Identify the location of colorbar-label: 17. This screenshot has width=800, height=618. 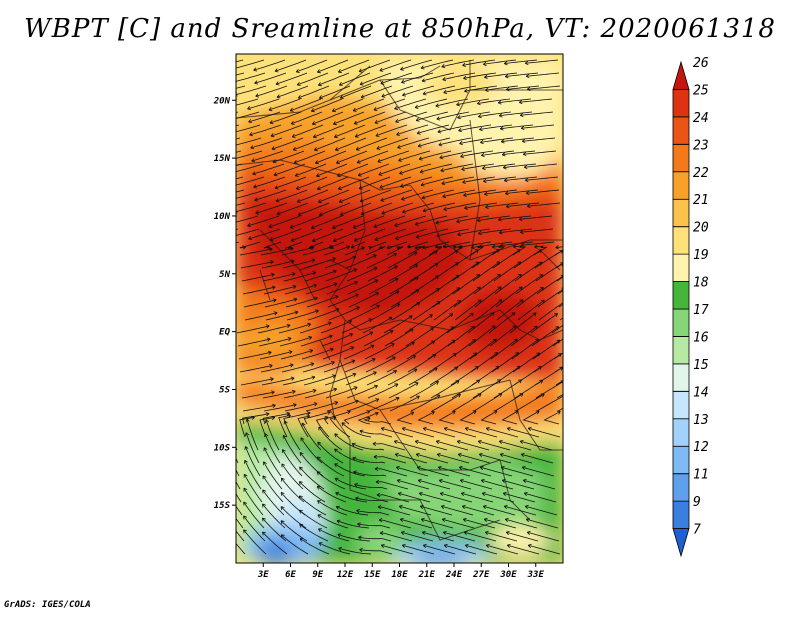
(701, 310).